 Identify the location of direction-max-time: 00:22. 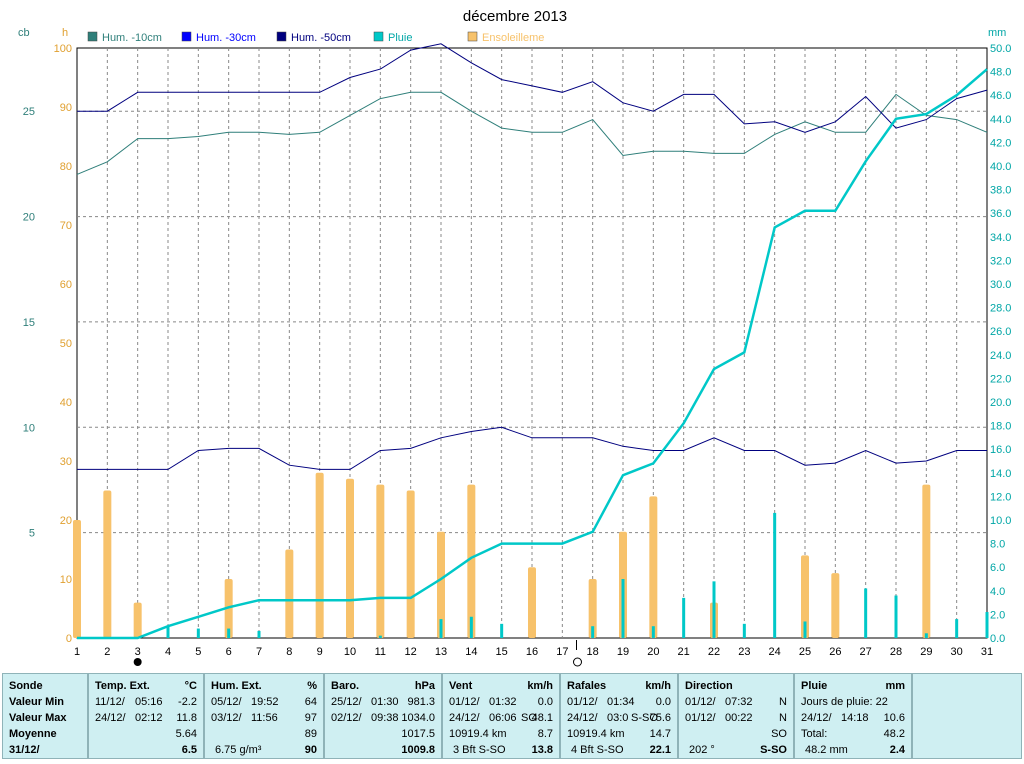
(739, 718).